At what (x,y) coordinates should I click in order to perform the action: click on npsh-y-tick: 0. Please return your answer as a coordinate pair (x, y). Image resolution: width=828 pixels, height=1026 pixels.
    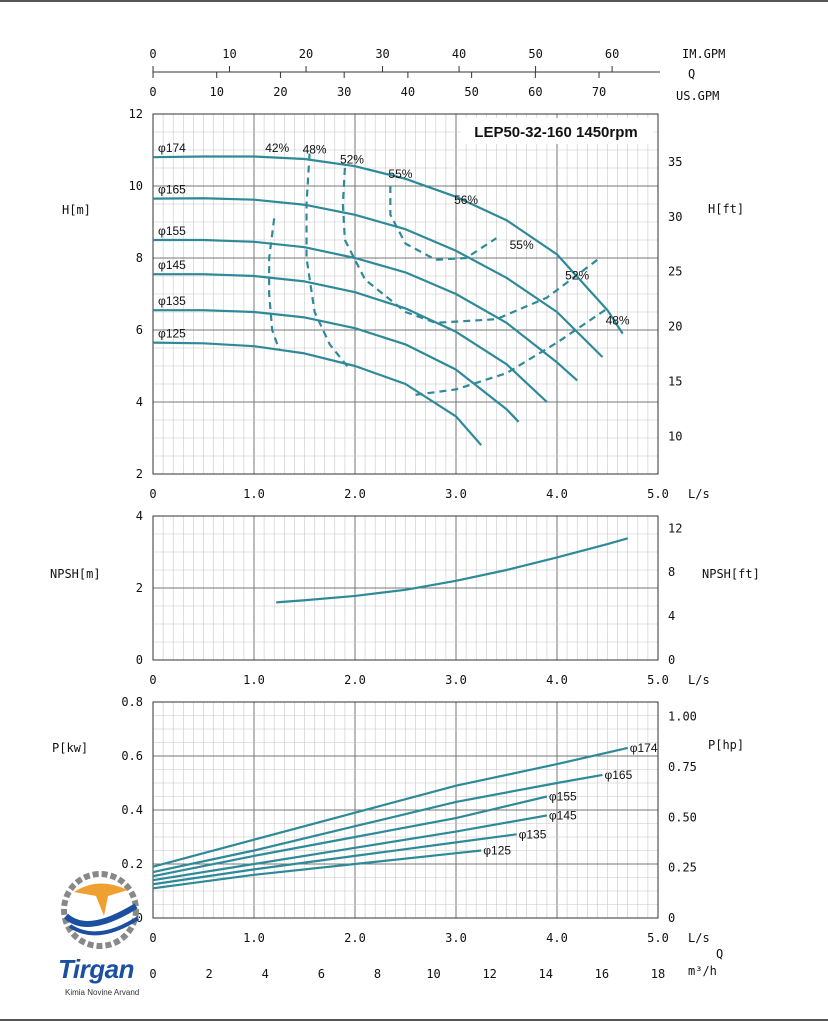
    Looking at the image, I should click on (139, 660).